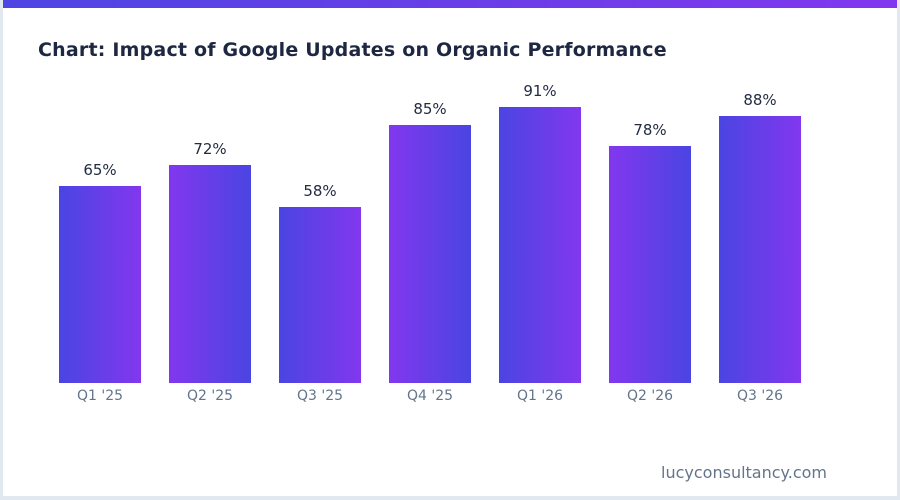 This screenshot has height=500, width=900. Describe the element at coordinates (210, 149) in the screenshot. I see `bar-value-label: 72%` at that location.